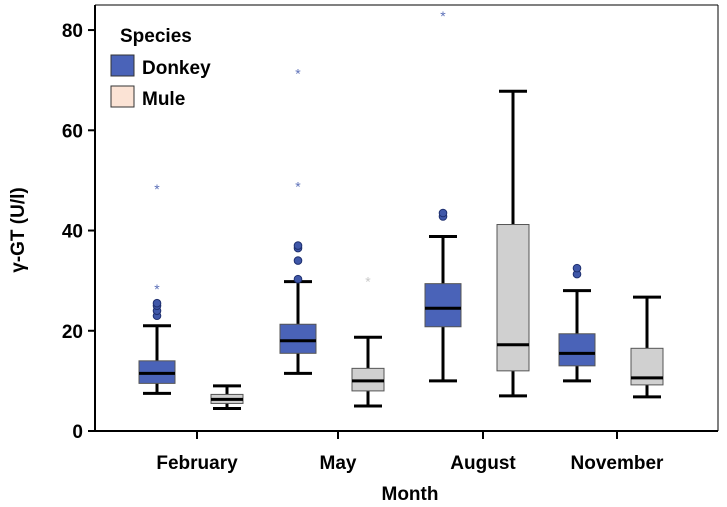 The image size is (727, 507). What do you see at coordinates (410, 452) in the screenshot?
I see `x-axis: February May August November` at bounding box center [410, 452].